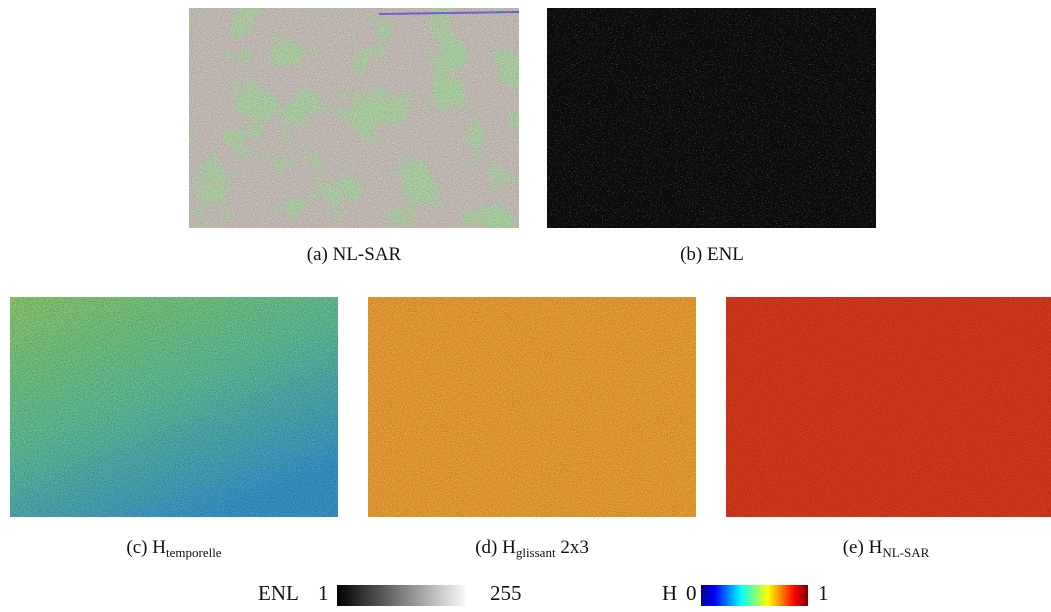 The height and width of the screenshot is (612, 1051). I want to click on caption: (d) Hglissant 2x3, so click(532, 549).